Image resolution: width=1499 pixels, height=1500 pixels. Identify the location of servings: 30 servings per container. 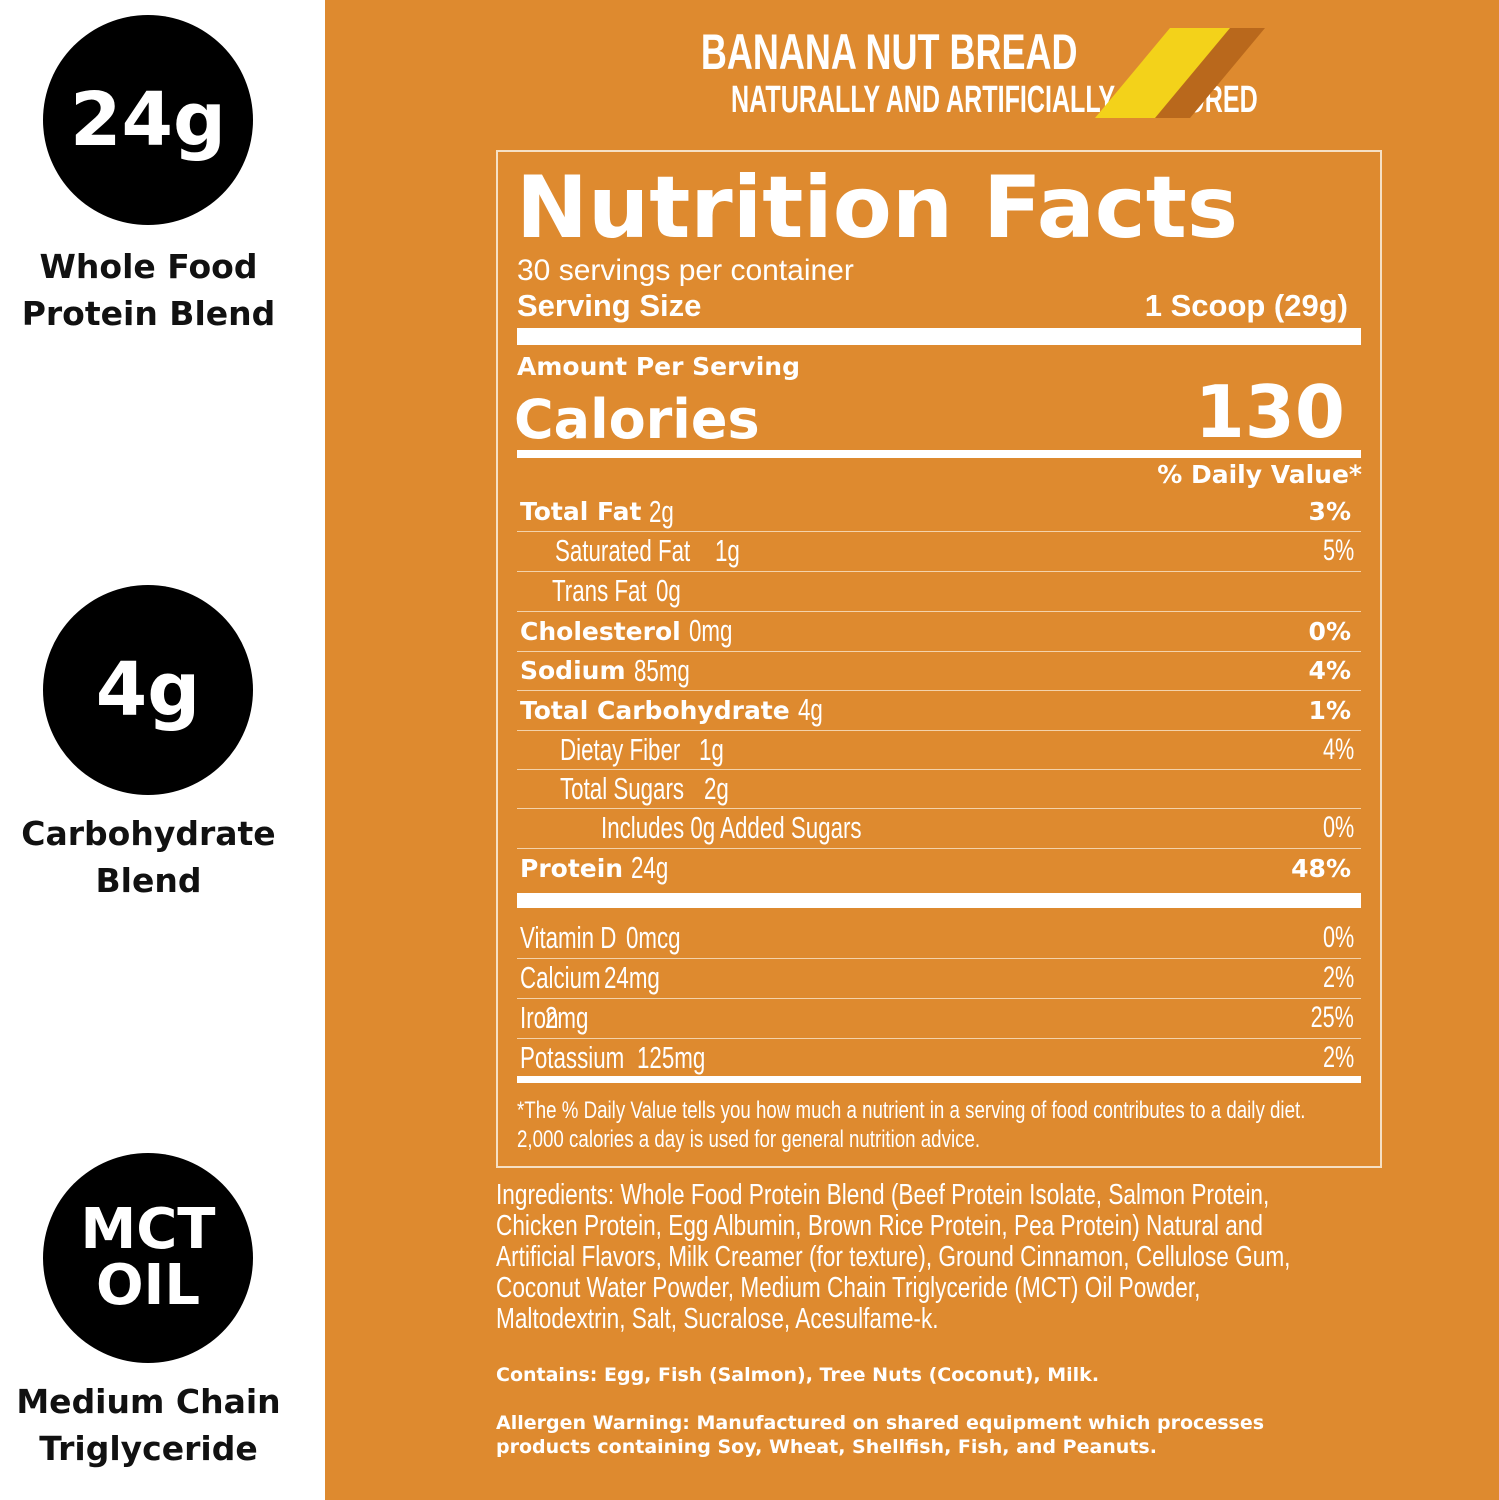
(685, 270).